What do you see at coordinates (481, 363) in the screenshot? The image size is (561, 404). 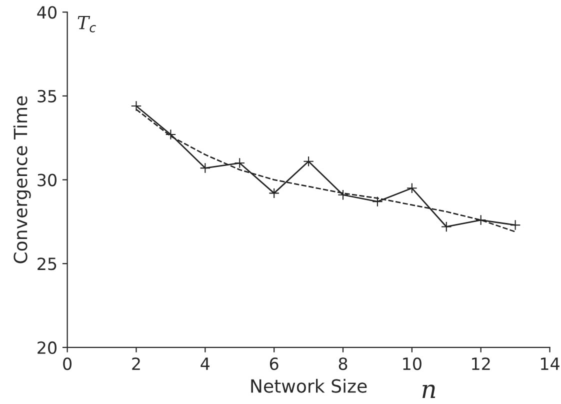 I see `x-tick-label: 12` at bounding box center [481, 363].